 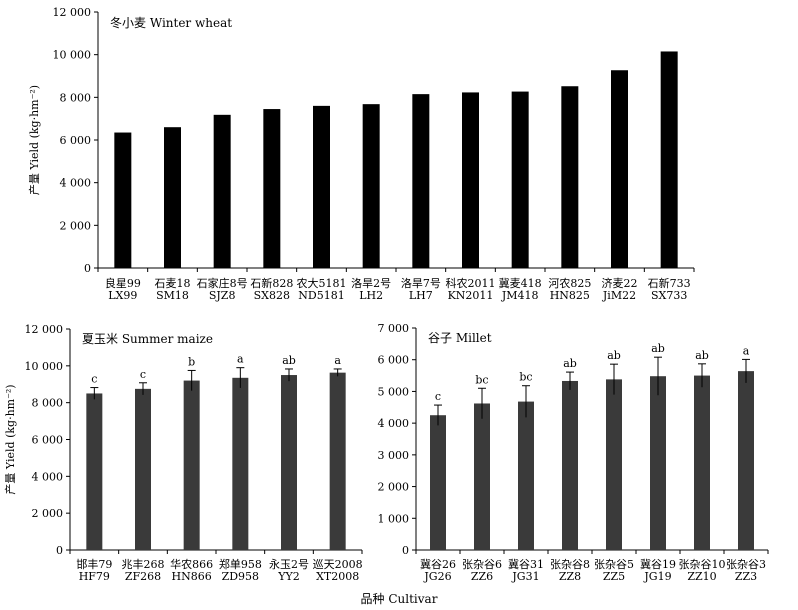 I want to click on wheat-category-label: 冀麦418, so click(x=520, y=283).